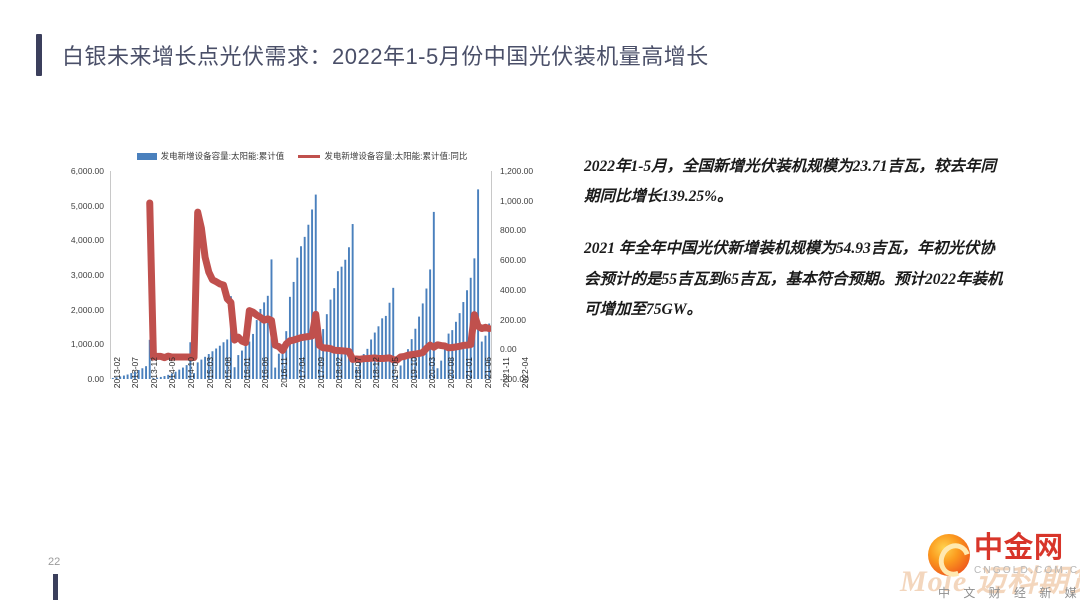  What do you see at coordinates (87, 275) in the screenshot?
I see `axis-tick-label: 3,000.00` at bounding box center [87, 275].